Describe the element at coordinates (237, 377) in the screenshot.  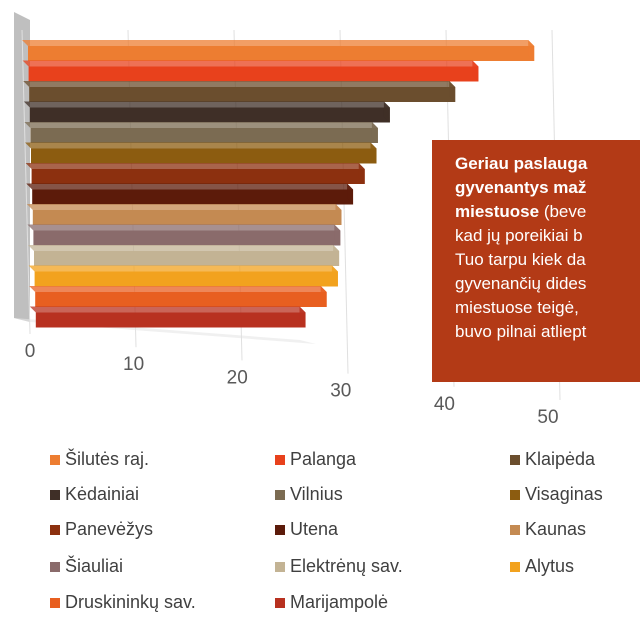
I see `x-tick-label: 20` at that location.